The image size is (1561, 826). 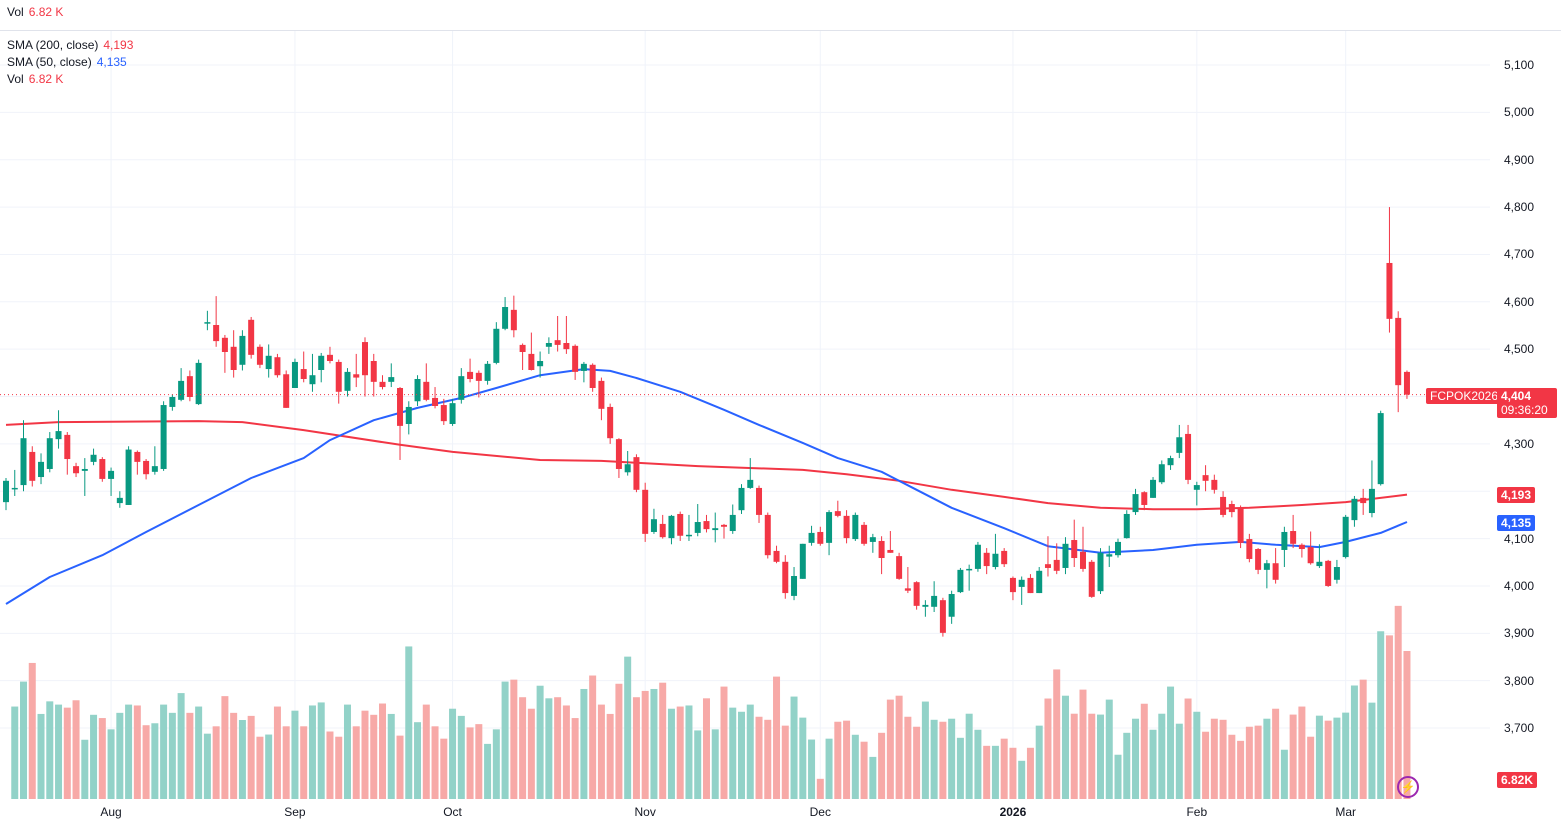 What do you see at coordinates (49, 62) in the screenshot?
I see `legend-label: SMA (50, close)` at bounding box center [49, 62].